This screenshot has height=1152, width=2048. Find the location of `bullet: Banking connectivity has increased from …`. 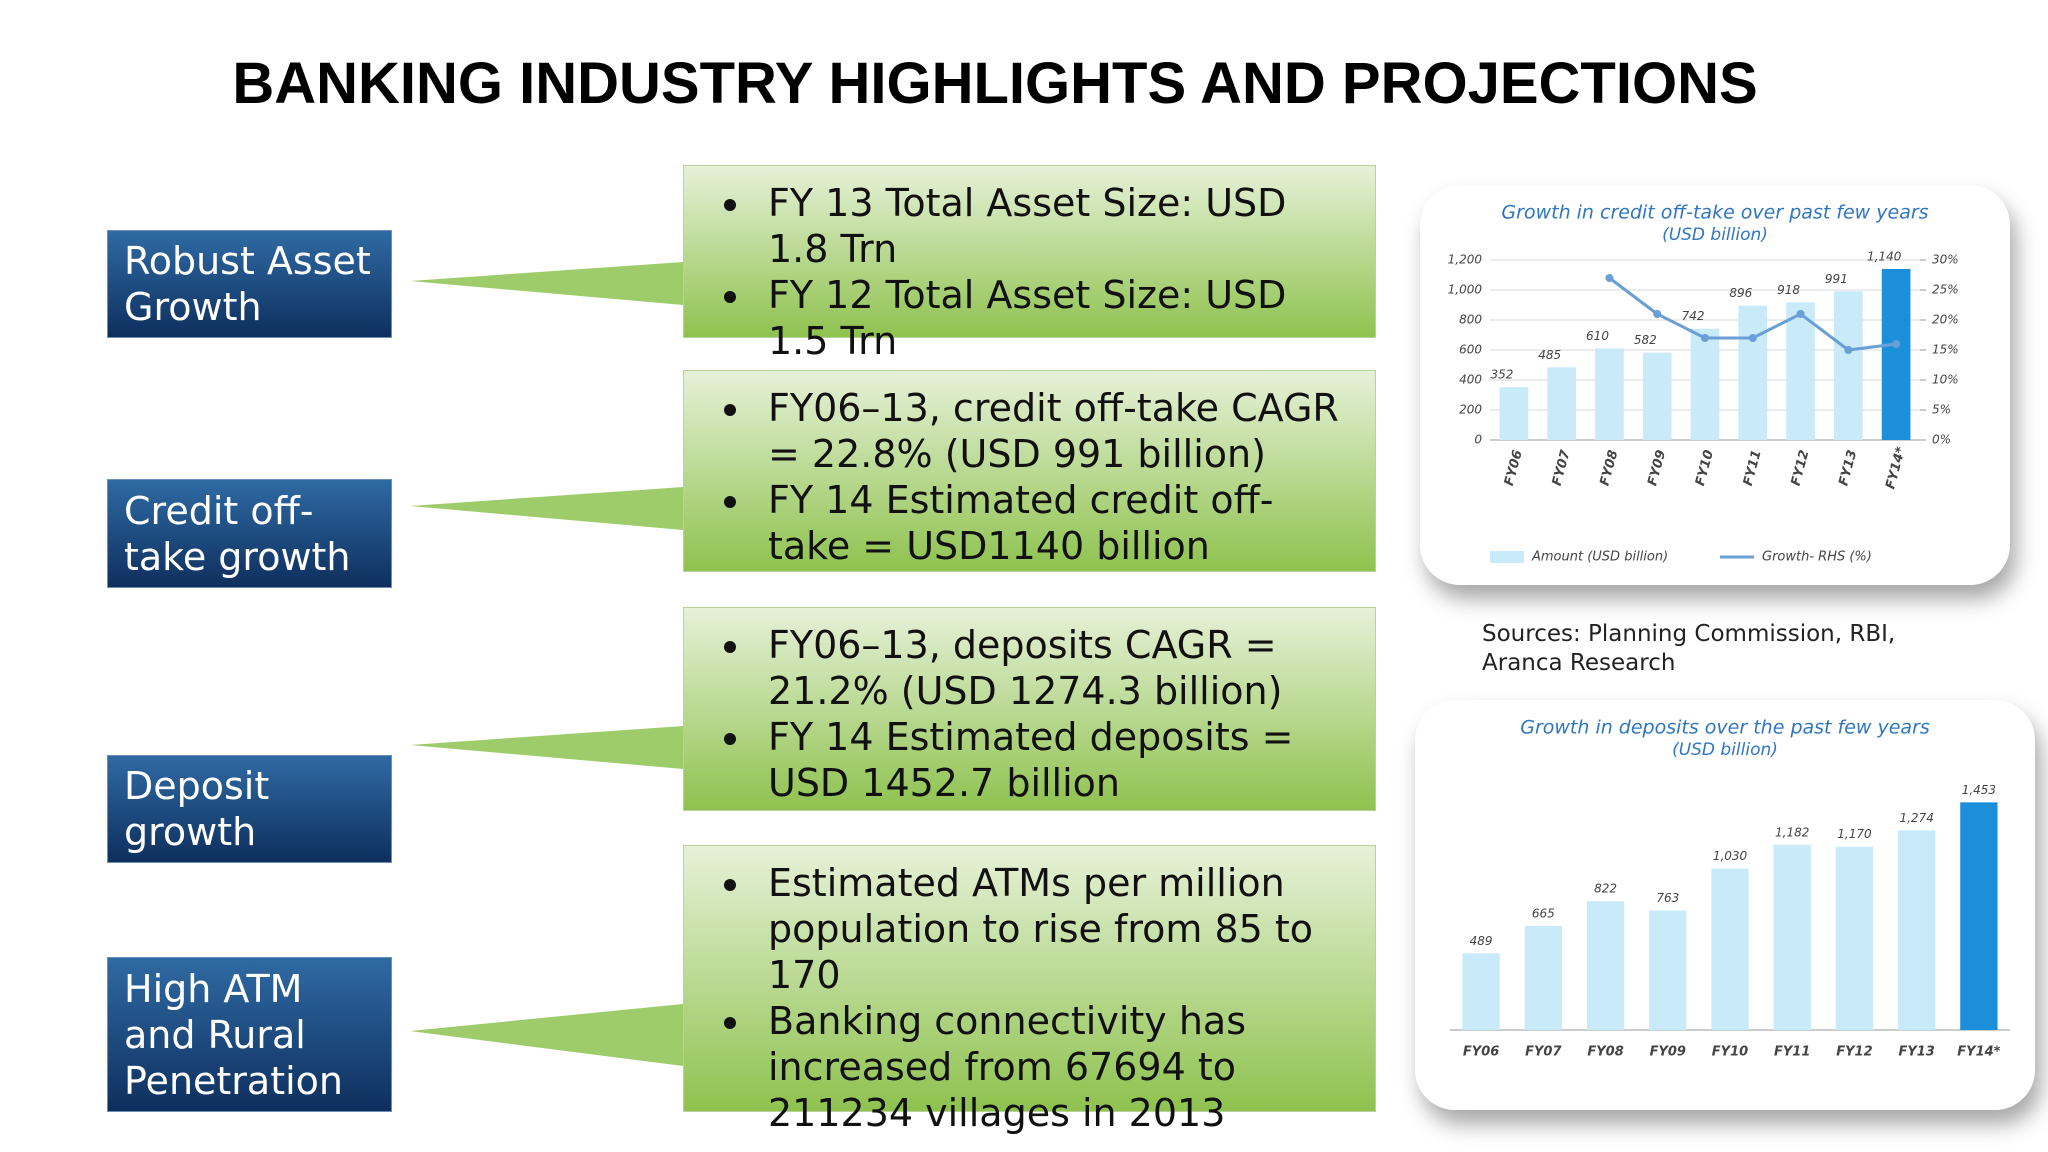

bullet: Banking connectivity has increased from … is located at coordinates (1054, 1067).